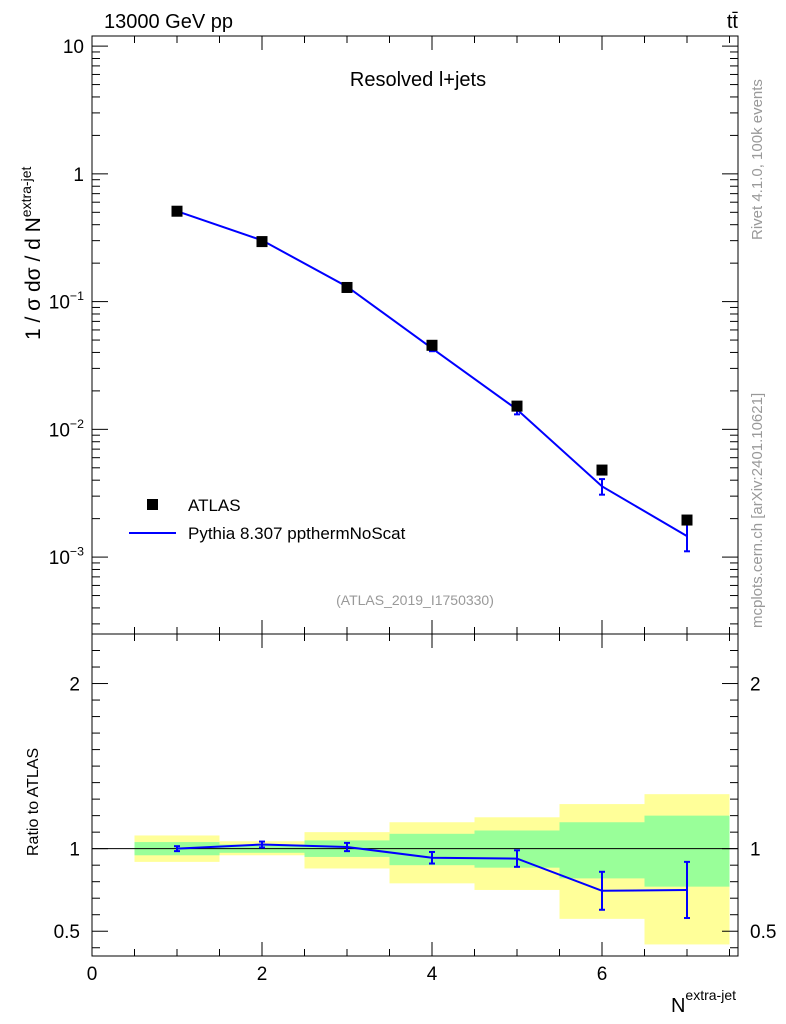 This screenshot has height=1024, width=786. I want to click on main-y-tick-label: 1, so click(78, 175).